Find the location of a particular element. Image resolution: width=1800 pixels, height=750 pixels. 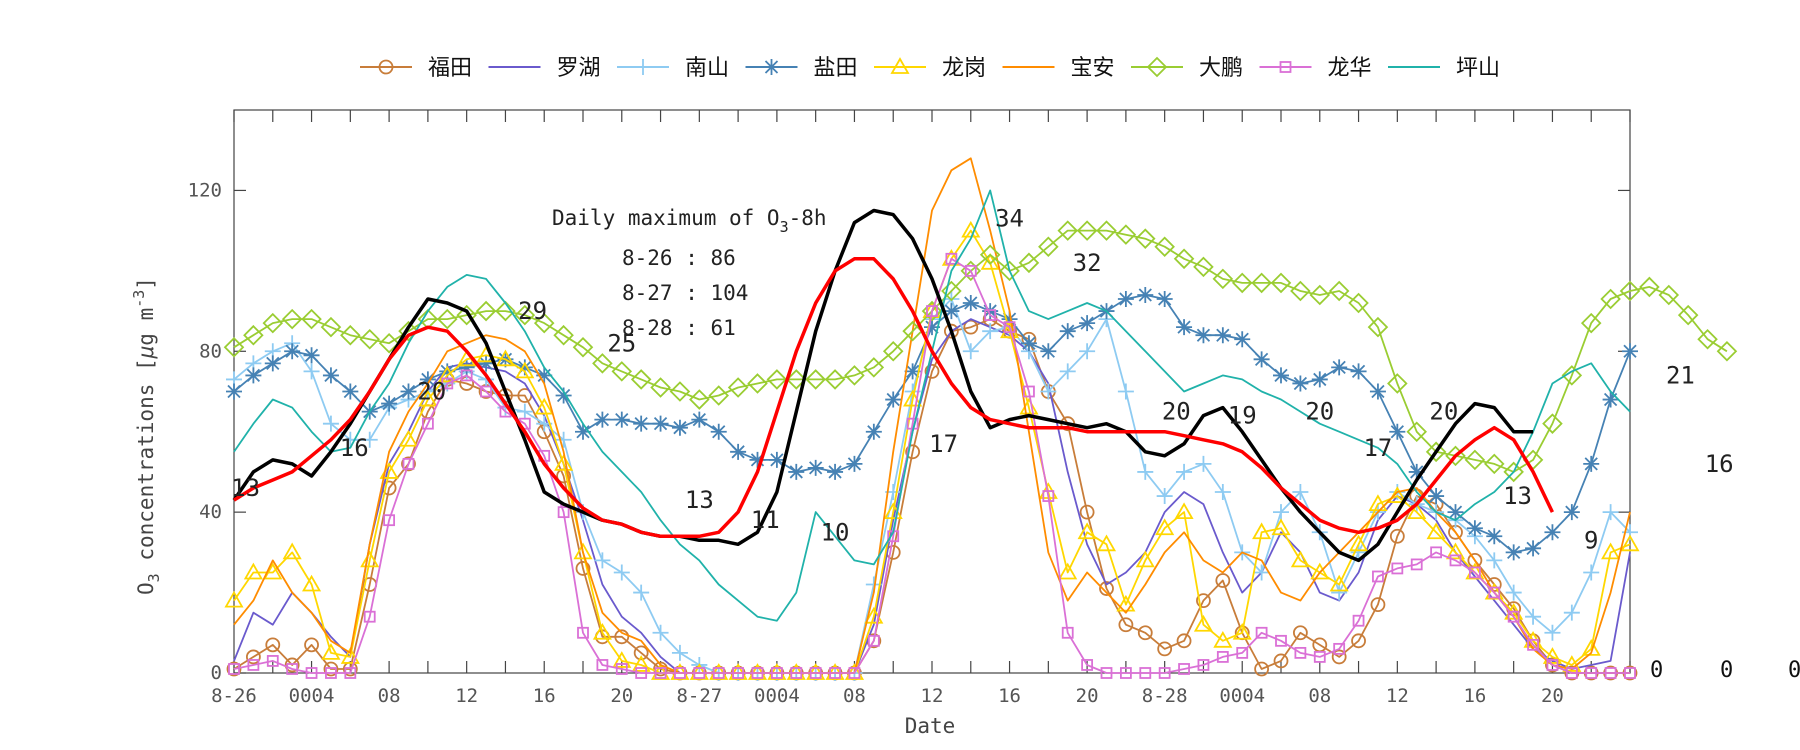

x-tick-label-12-60: 12 is located at coordinates (1397, 696).